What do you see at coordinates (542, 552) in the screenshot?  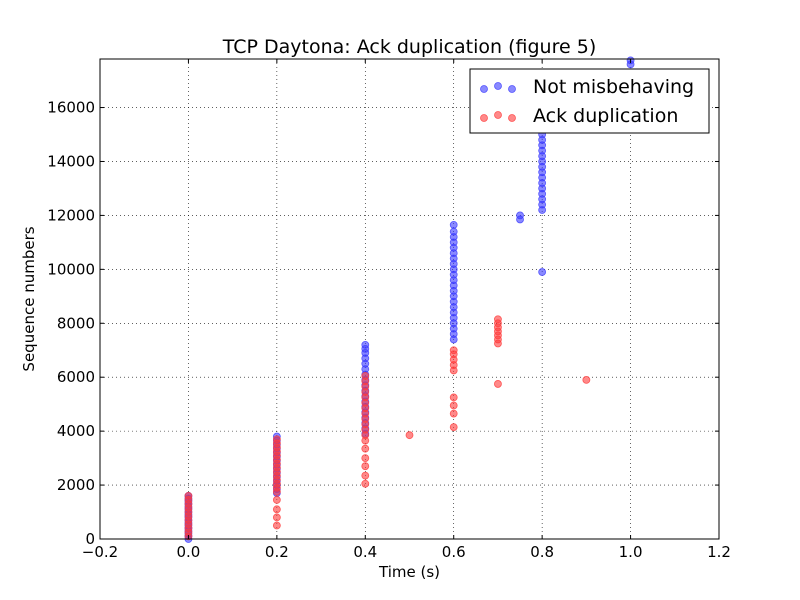 I see `x-tick-label: 0.8` at bounding box center [542, 552].